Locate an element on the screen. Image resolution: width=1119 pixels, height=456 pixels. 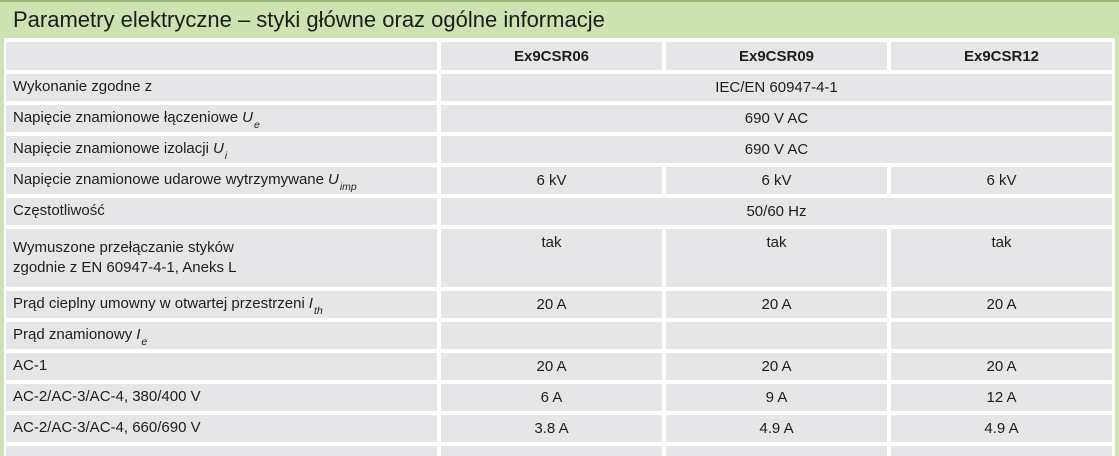
left-accent-stripe is located at coordinates (2, 247).